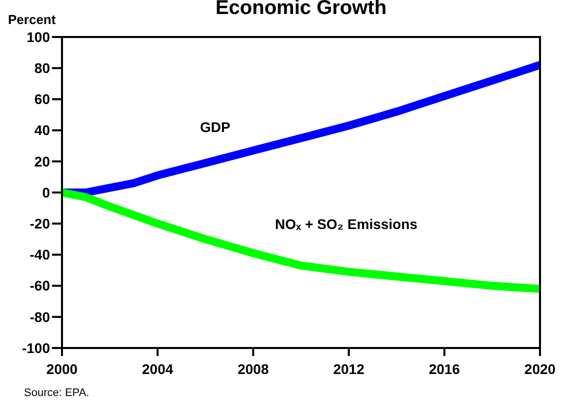 The image size is (564, 402). What do you see at coordinates (253, 369) in the screenshot?
I see `x-tick-label: 2008` at bounding box center [253, 369].